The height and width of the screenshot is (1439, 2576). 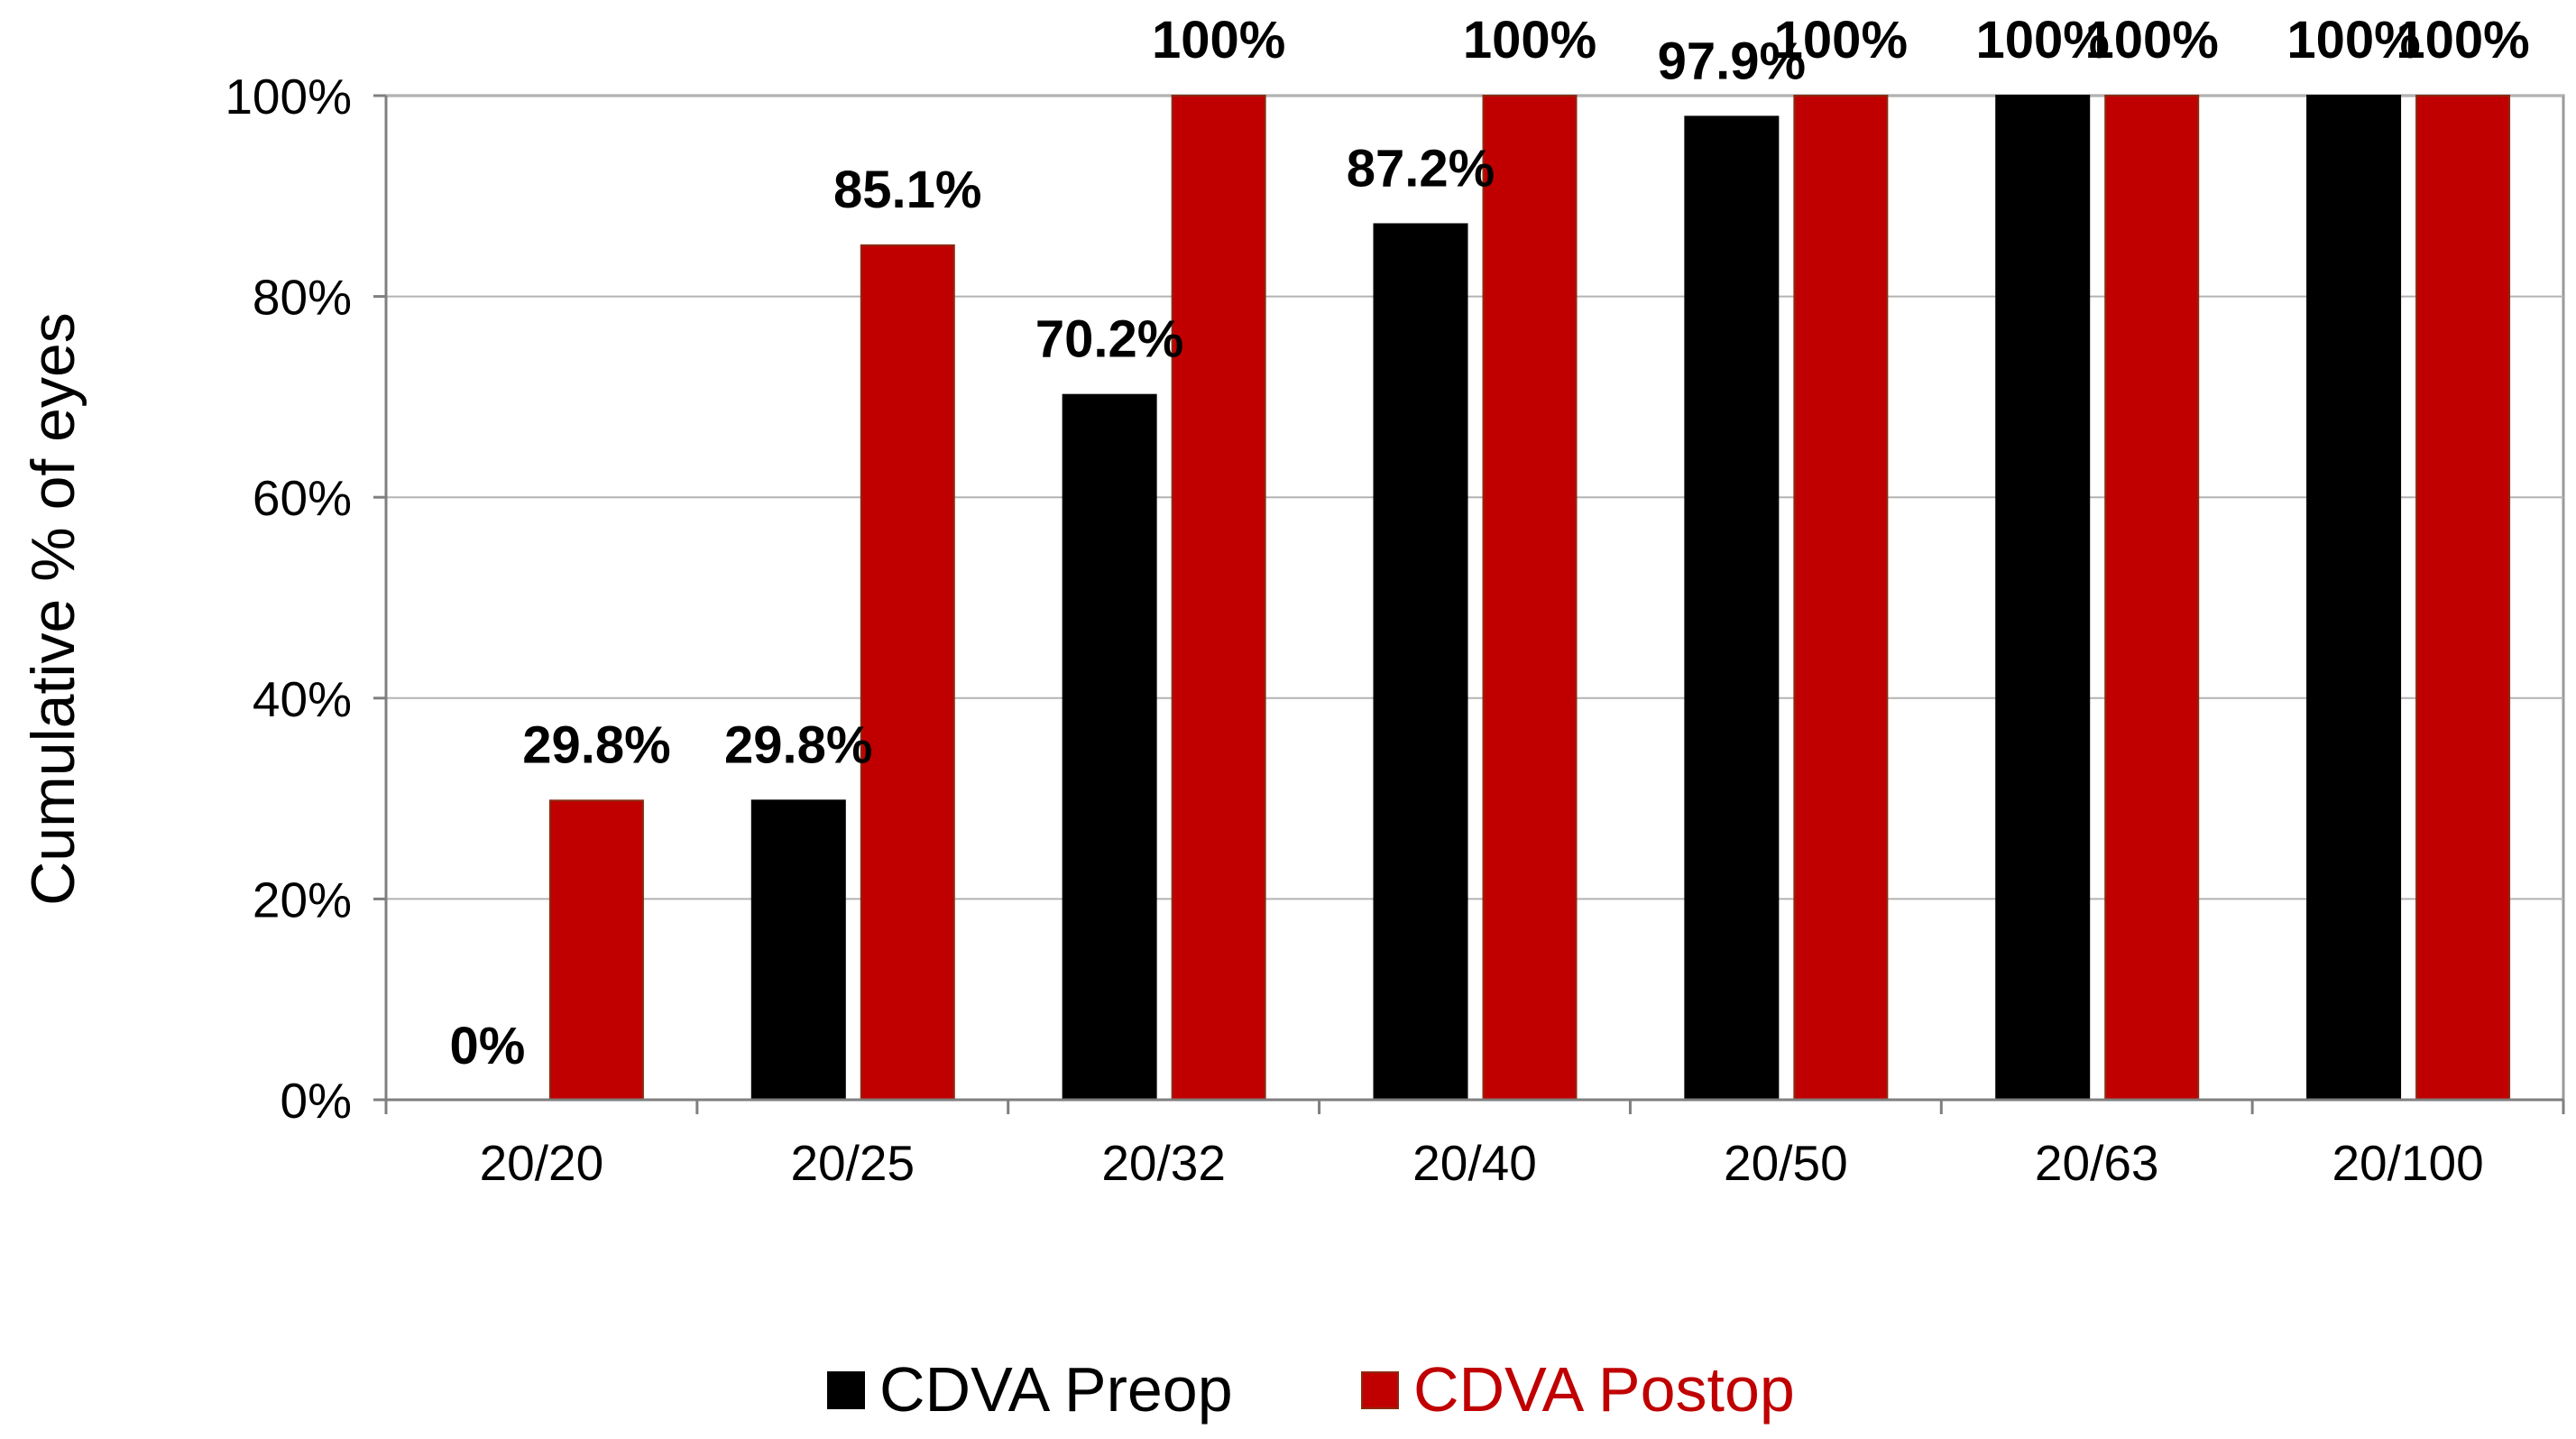 I want to click on y-tick-label: 0%, so click(x=317, y=1101).